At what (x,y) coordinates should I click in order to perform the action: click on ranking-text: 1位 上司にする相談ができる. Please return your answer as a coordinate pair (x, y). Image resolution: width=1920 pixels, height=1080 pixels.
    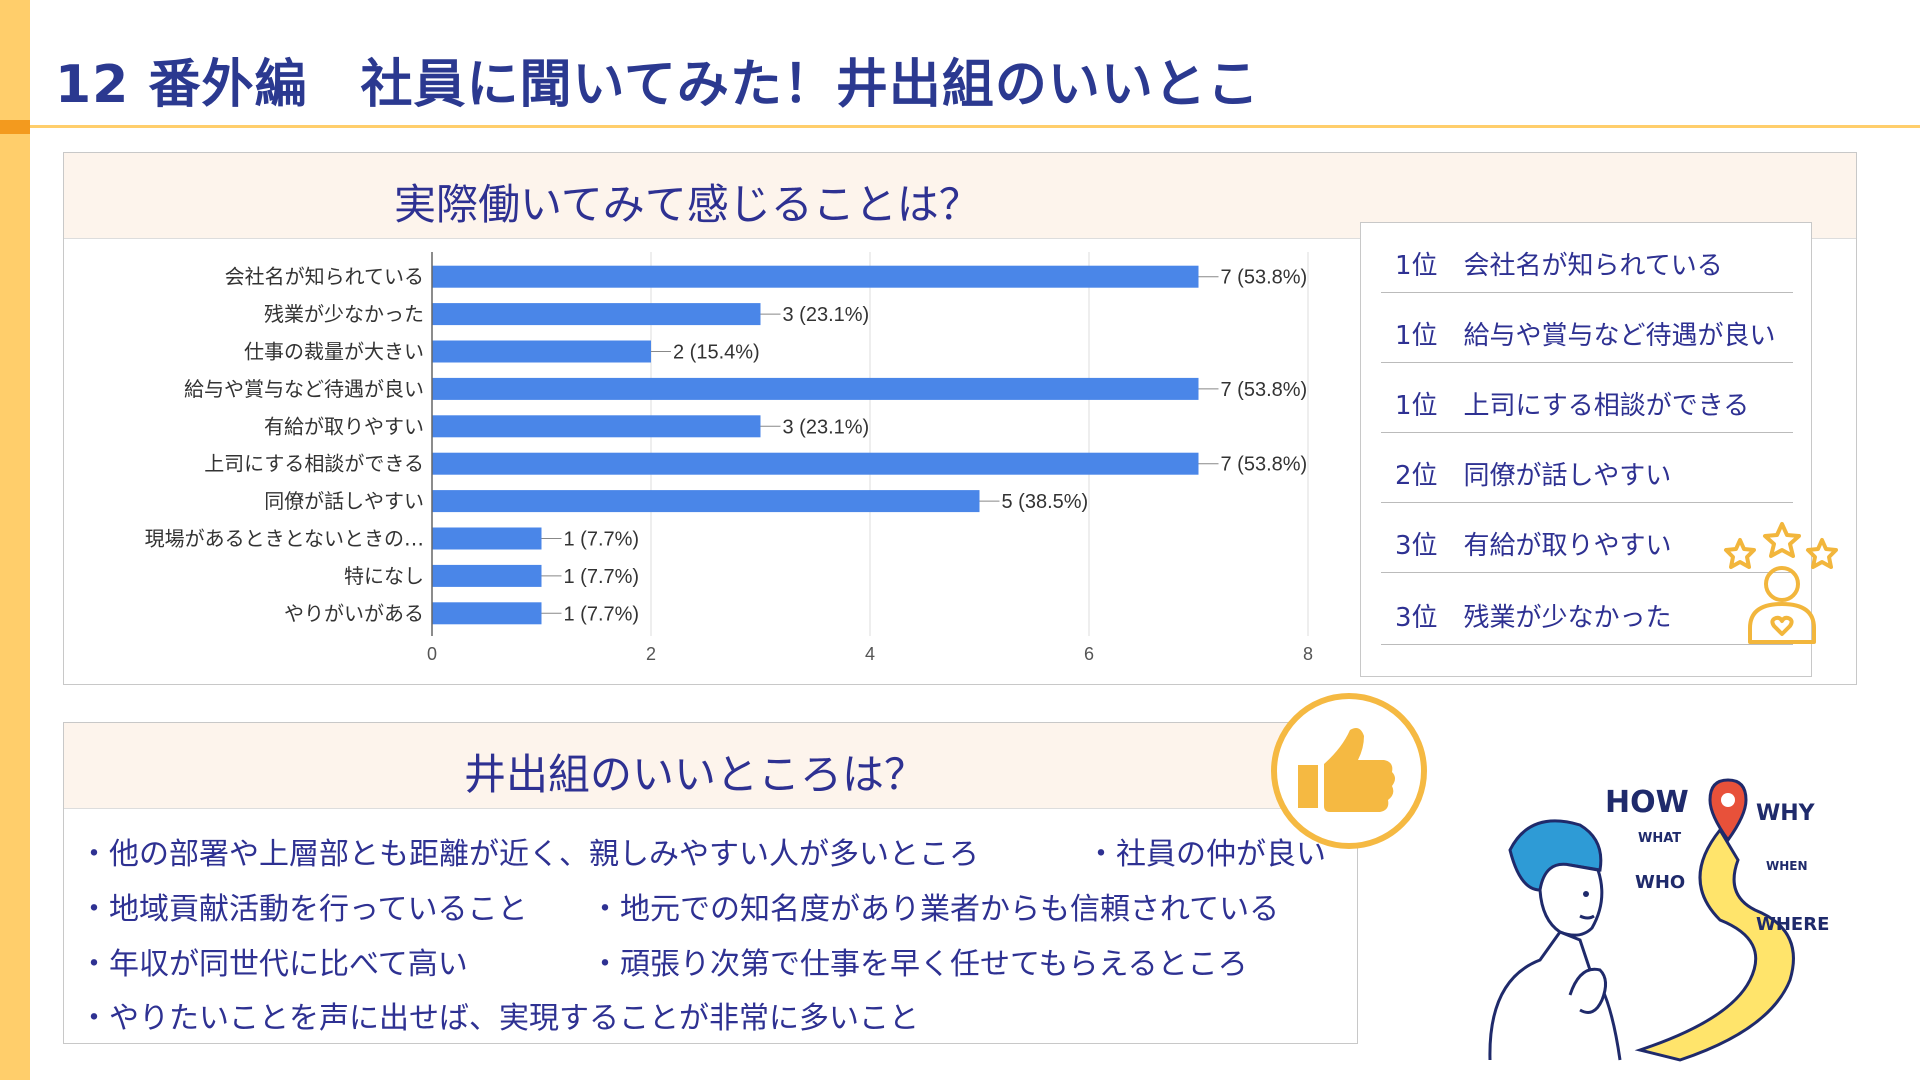
    Looking at the image, I should click on (1572, 406).